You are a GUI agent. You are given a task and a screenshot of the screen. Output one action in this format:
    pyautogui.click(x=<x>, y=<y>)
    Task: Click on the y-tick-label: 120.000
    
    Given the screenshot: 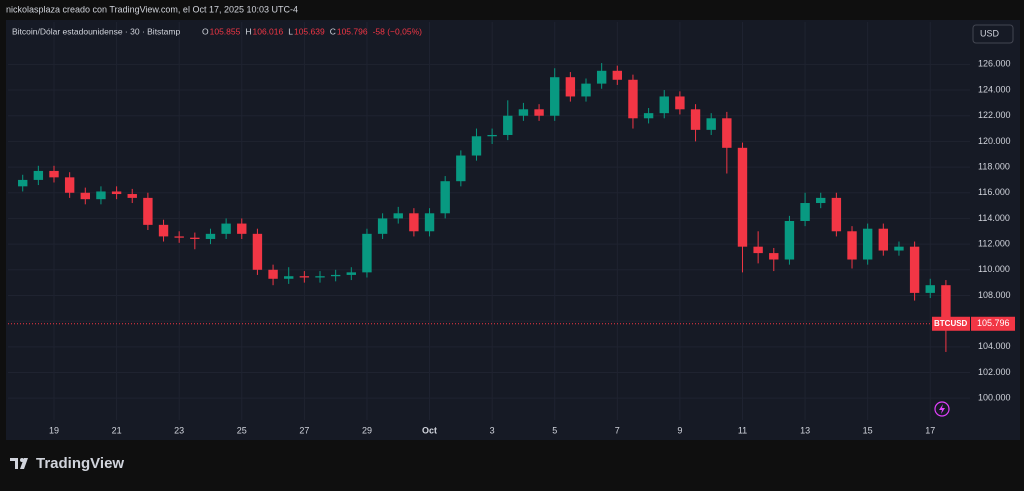 What is the action you would take?
    pyautogui.click(x=994, y=141)
    